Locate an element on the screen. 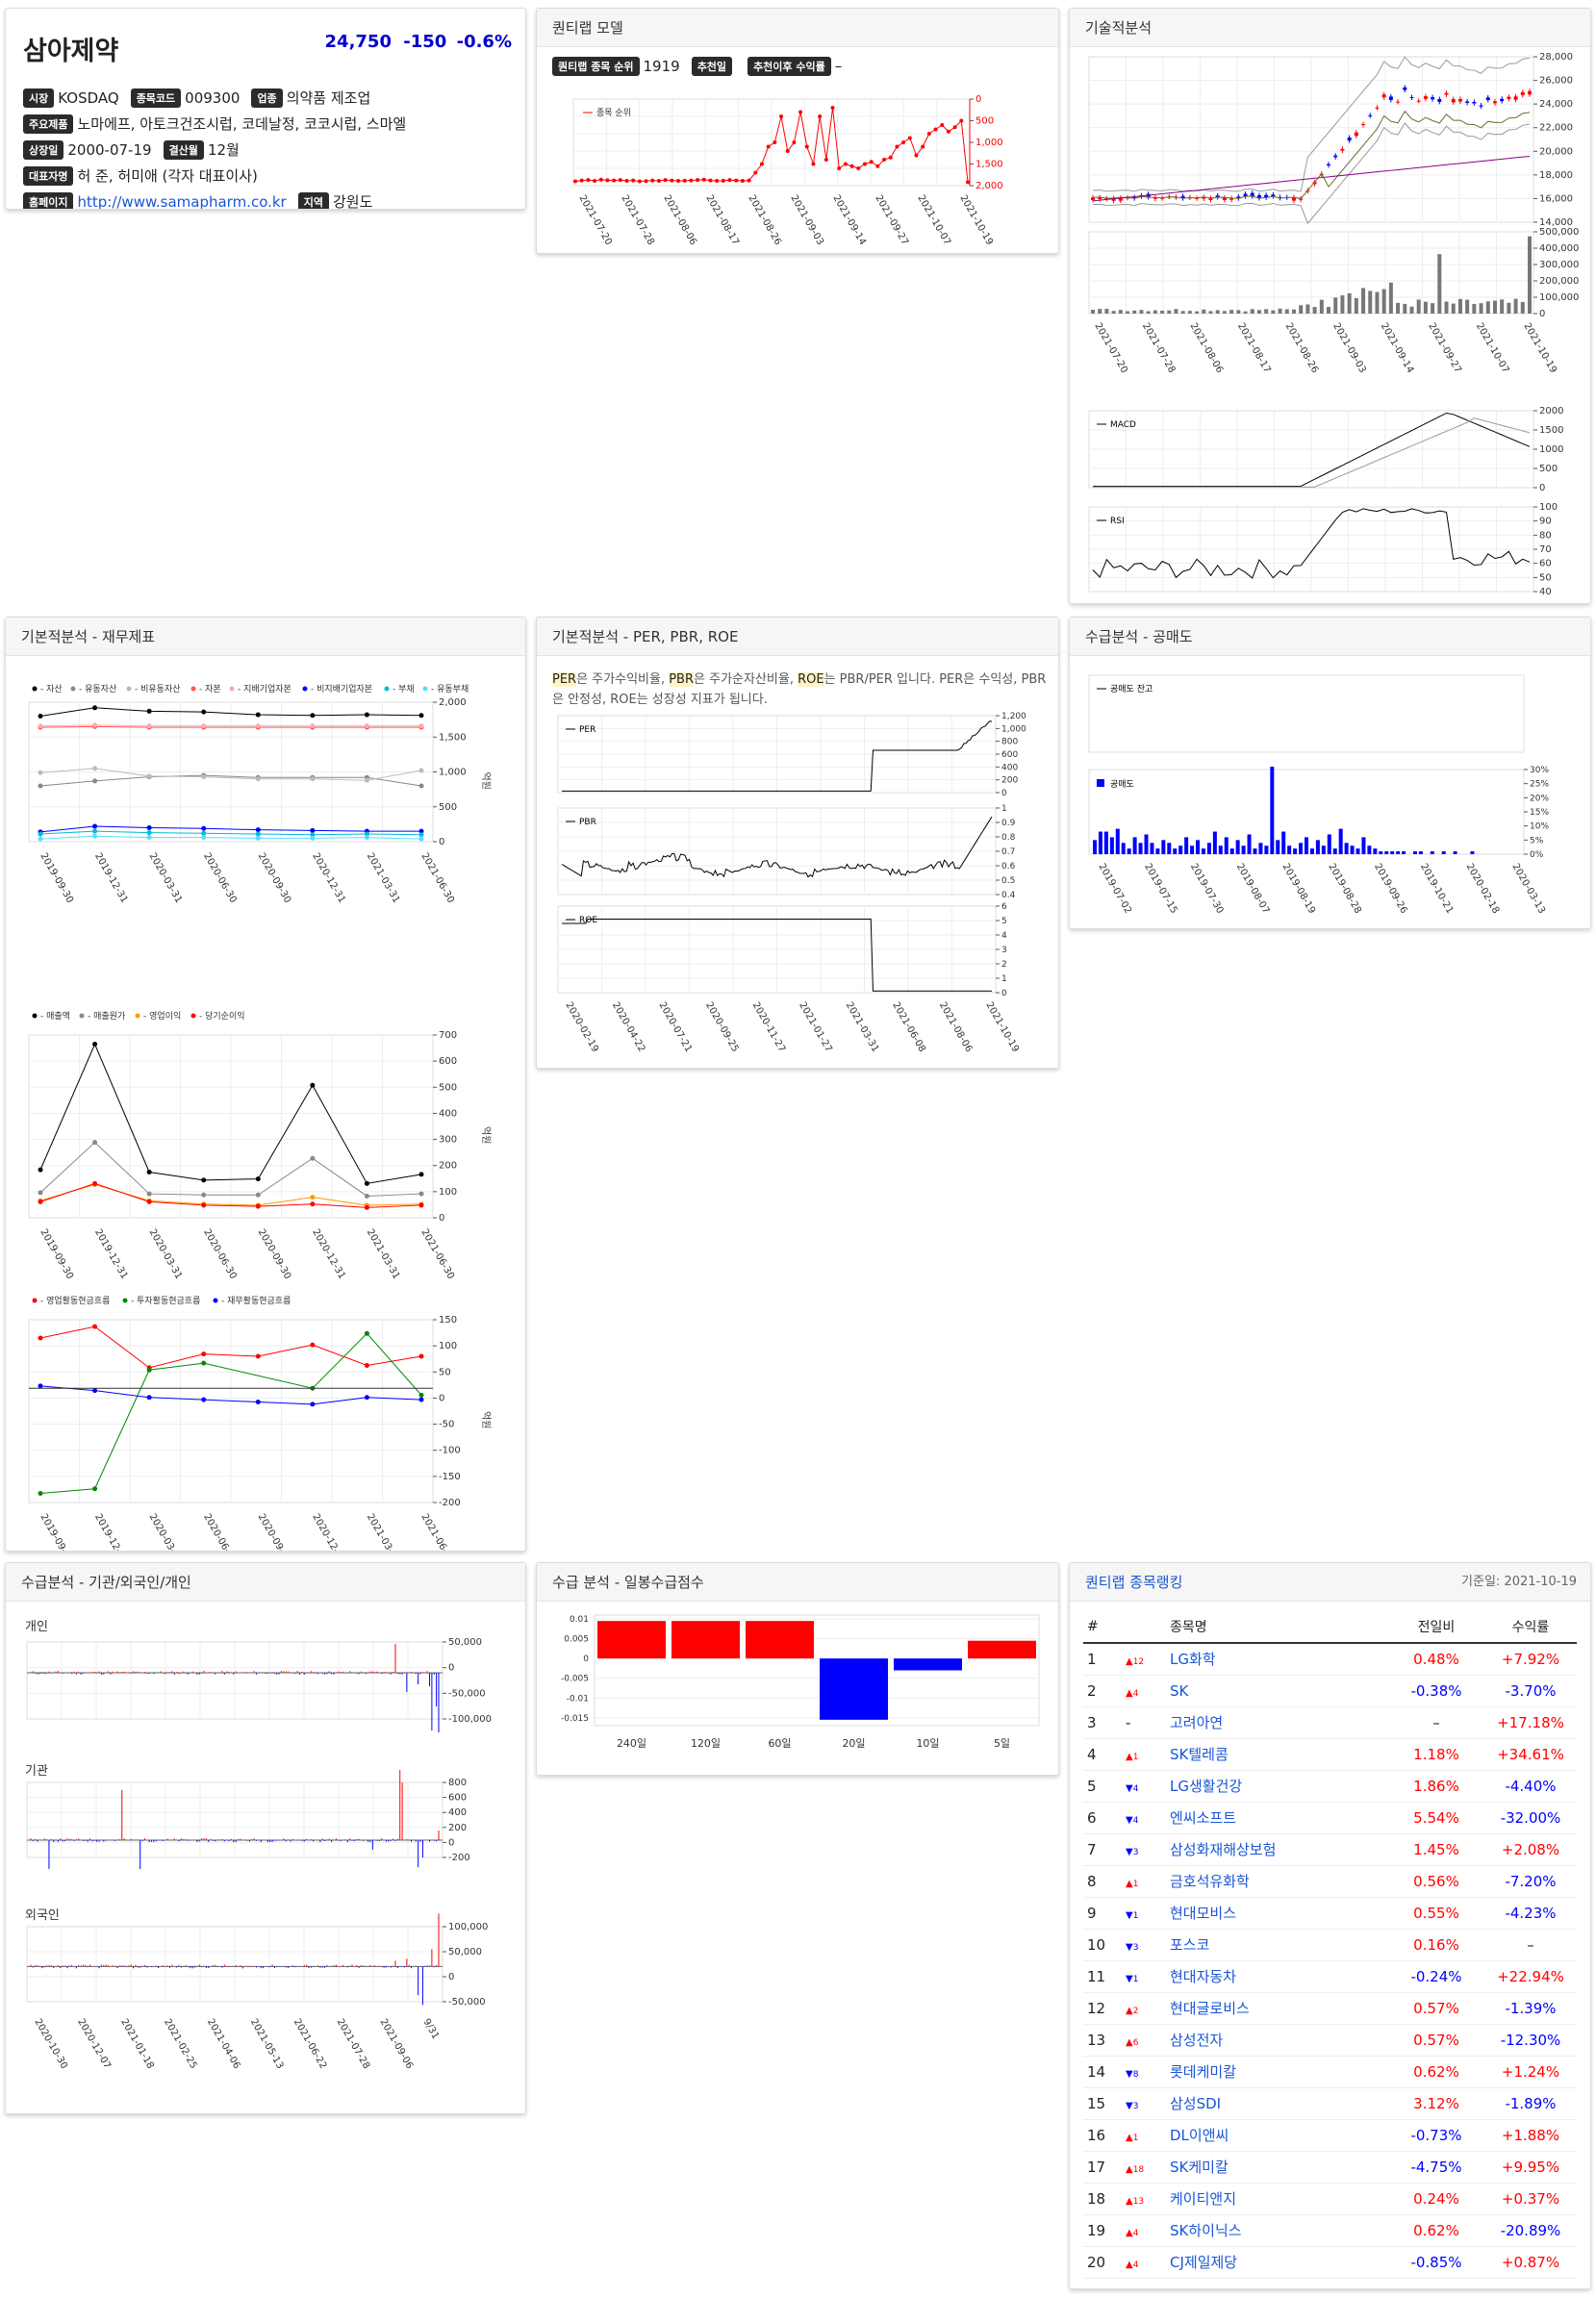 The width and height of the screenshot is (1596, 2298). stock-name-link: 삼성전자 is located at coordinates (1277, 2040).